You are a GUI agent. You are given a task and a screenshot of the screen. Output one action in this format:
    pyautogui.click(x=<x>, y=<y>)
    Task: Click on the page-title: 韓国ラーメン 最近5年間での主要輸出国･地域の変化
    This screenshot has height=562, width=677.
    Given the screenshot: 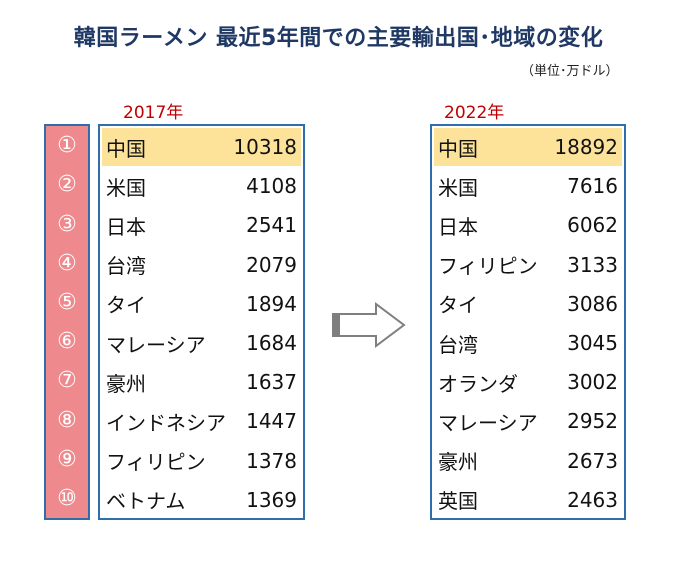 What is the action you would take?
    pyautogui.click(x=338, y=38)
    